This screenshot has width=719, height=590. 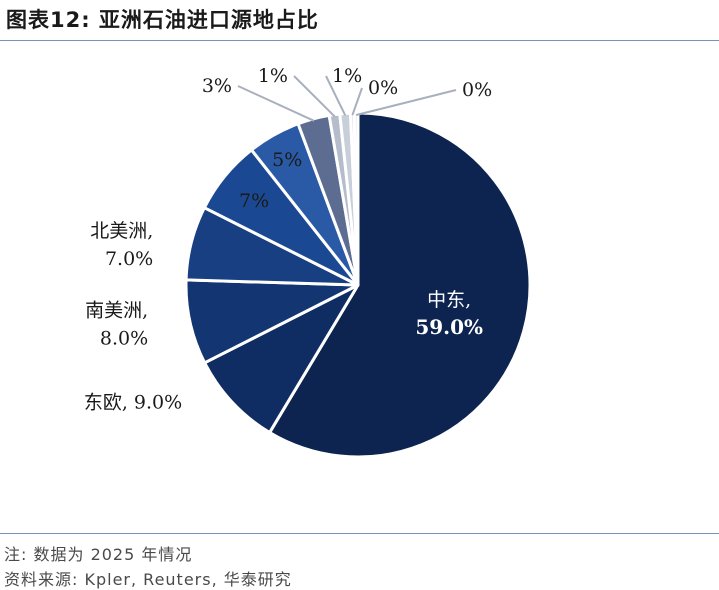 I want to click on footer-divider, so click(x=359, y=533).